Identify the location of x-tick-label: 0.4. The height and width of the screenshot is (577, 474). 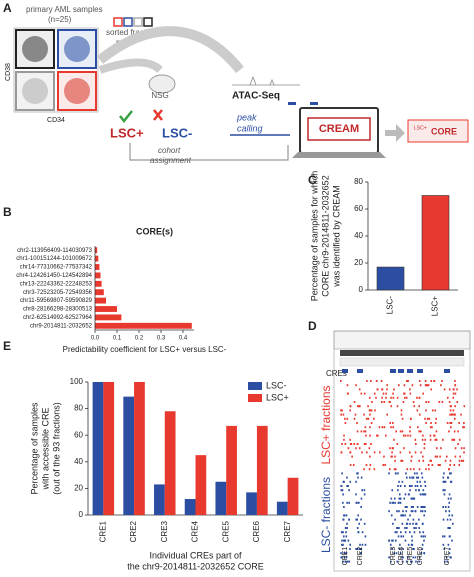
(183, 339).